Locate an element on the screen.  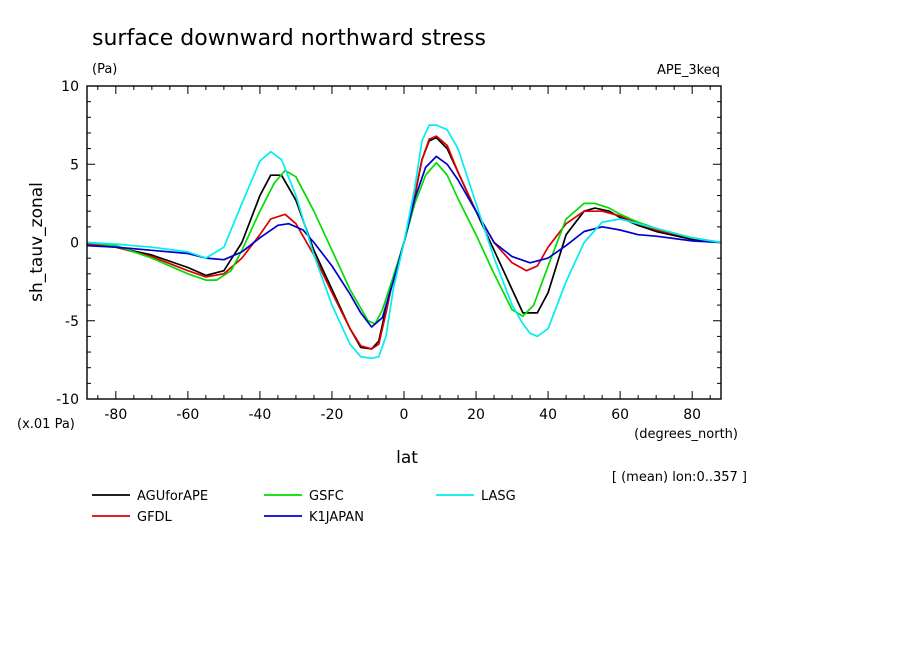
x-tick-label: 40 is located at coordinates (548, 415).